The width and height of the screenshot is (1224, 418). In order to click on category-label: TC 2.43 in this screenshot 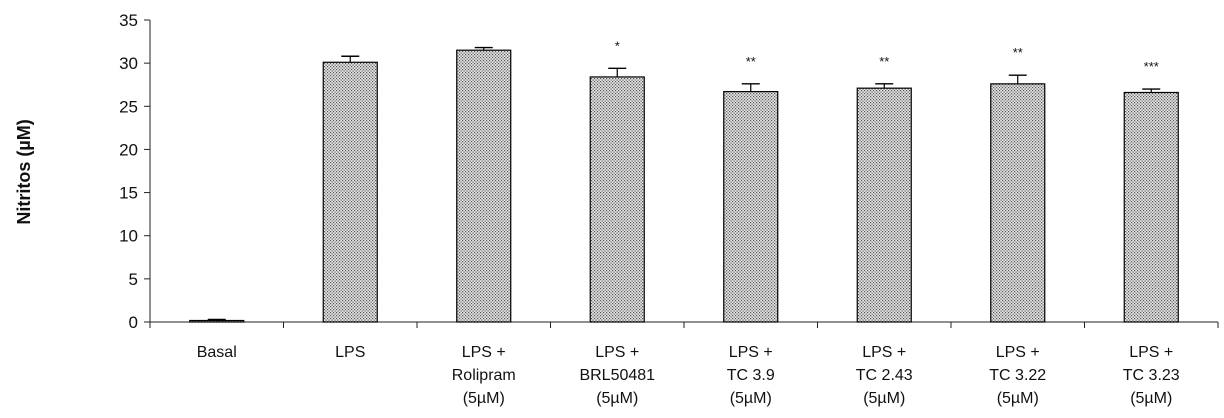, I will do `click(884, 375)`.